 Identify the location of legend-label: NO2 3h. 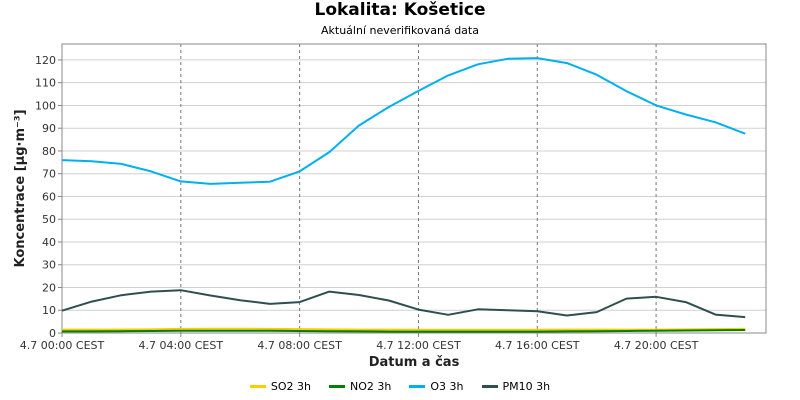
(371, 386).